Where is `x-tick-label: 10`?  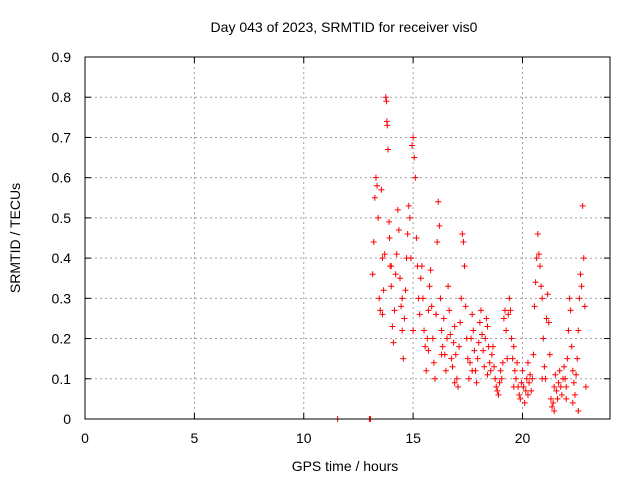 x-tick-label: 10 is located at coordinates (304, 438).